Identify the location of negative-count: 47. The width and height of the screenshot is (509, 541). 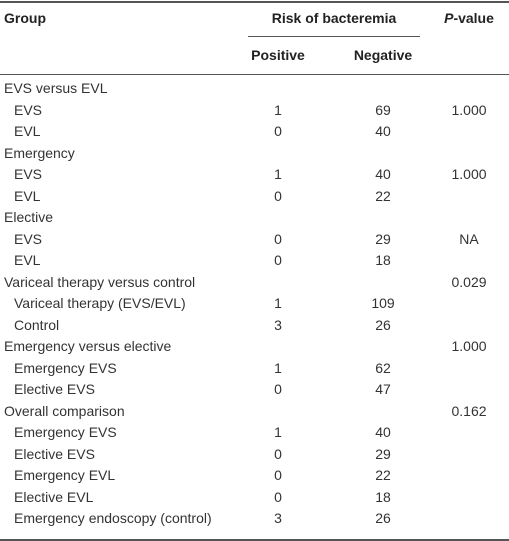
(383, 389).